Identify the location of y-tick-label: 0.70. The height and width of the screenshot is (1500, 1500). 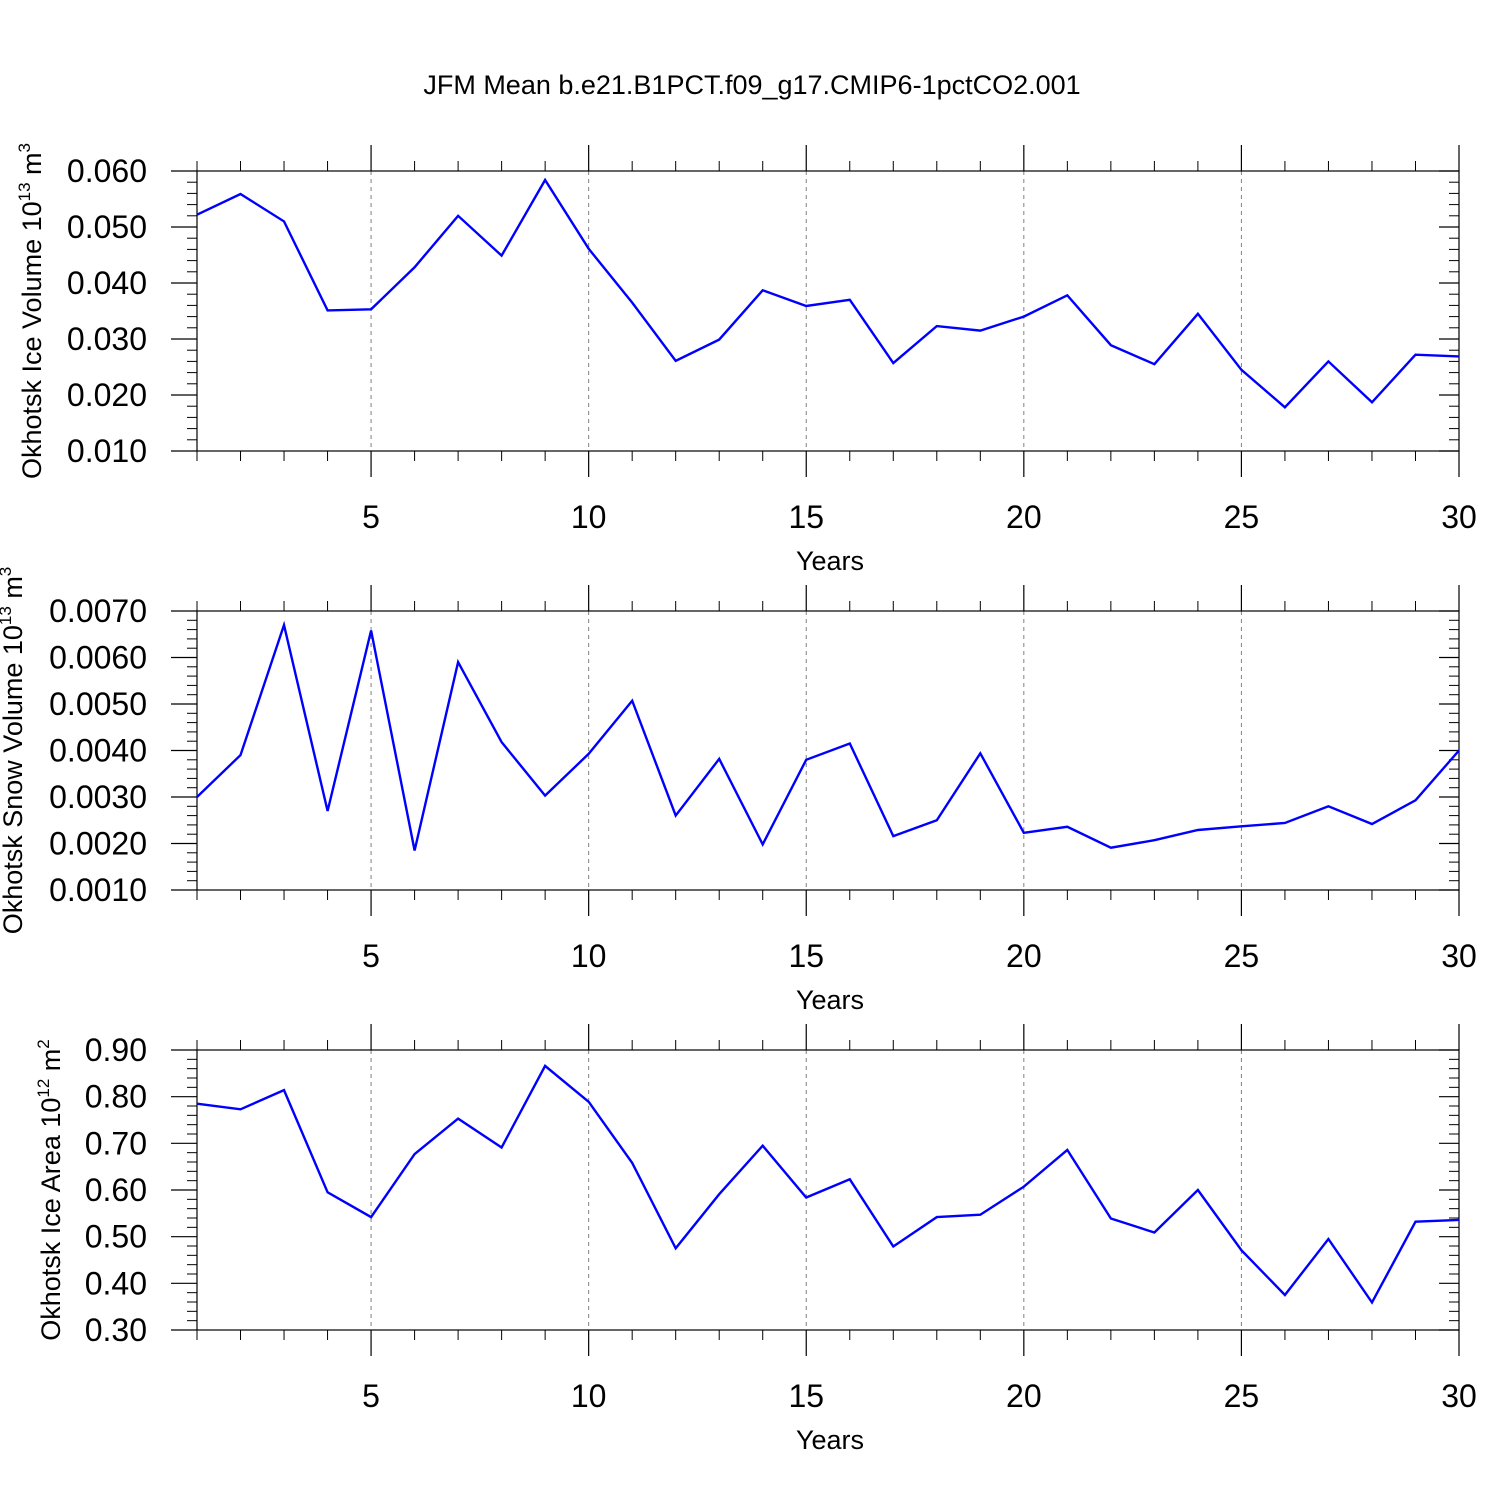
(116, 1143).